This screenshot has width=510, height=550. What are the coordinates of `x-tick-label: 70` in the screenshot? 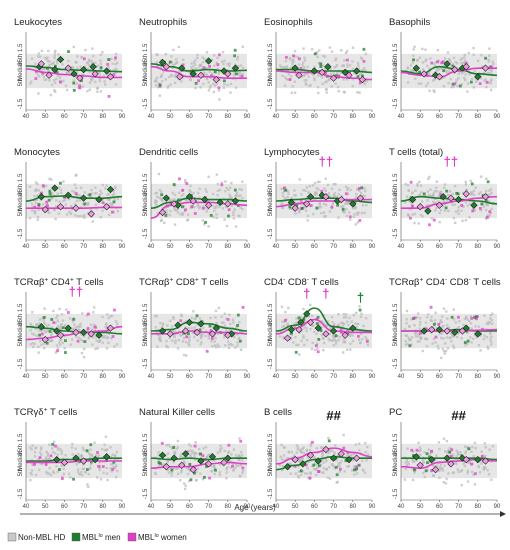 It's located at (208, 247).